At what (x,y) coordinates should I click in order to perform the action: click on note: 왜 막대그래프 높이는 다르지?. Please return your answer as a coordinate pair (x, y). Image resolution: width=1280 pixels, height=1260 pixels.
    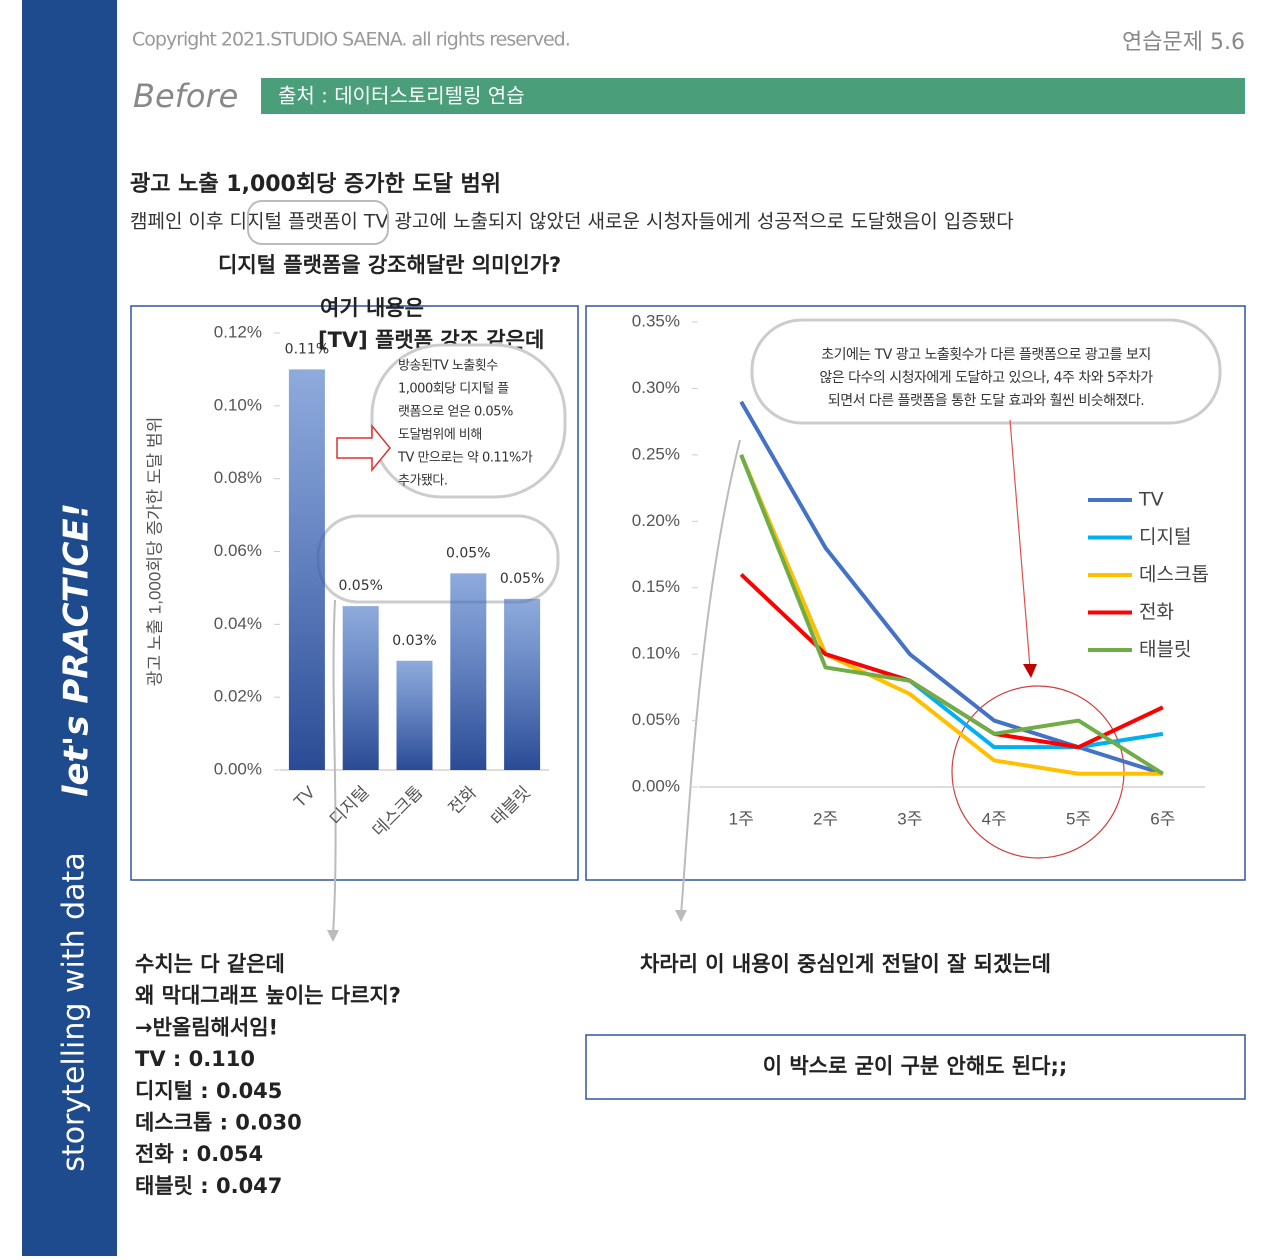
    Looking at the image, I should click on (268, 996).